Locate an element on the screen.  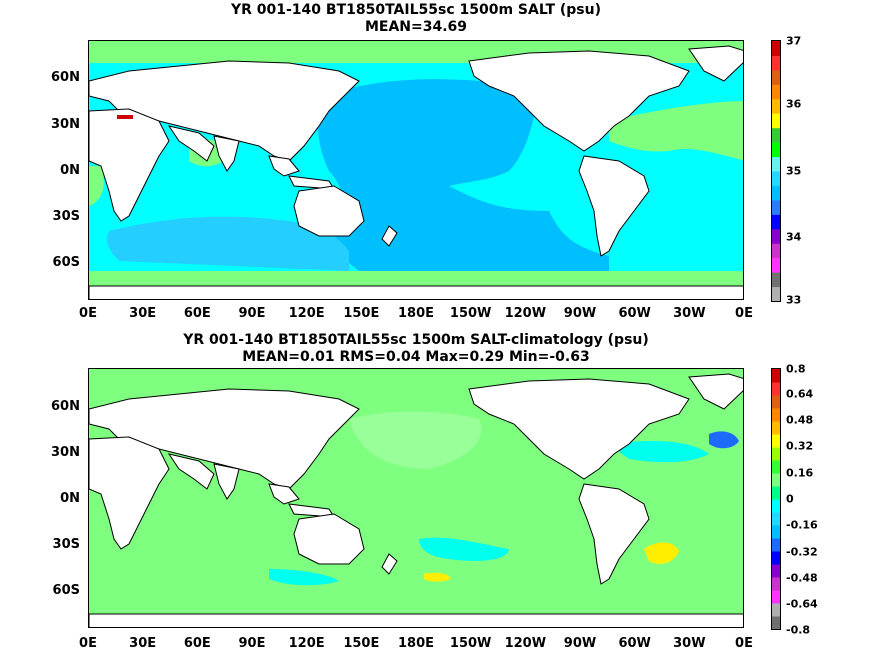
top-colorbar-label-33: 33 is located at coordinates (794, 300).